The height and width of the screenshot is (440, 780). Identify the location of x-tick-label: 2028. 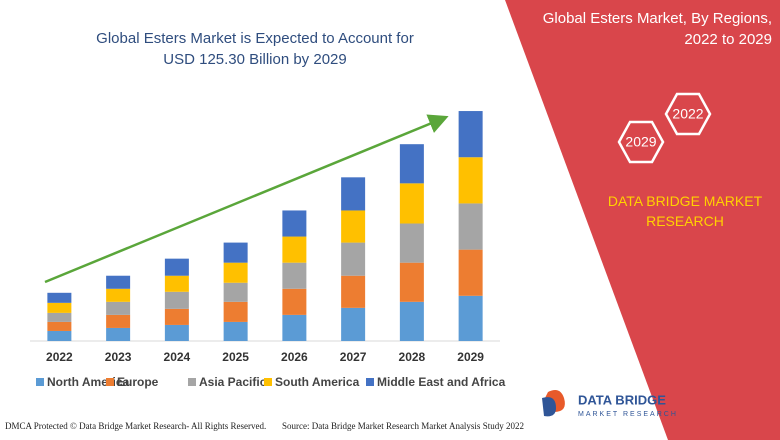
(412, 357).